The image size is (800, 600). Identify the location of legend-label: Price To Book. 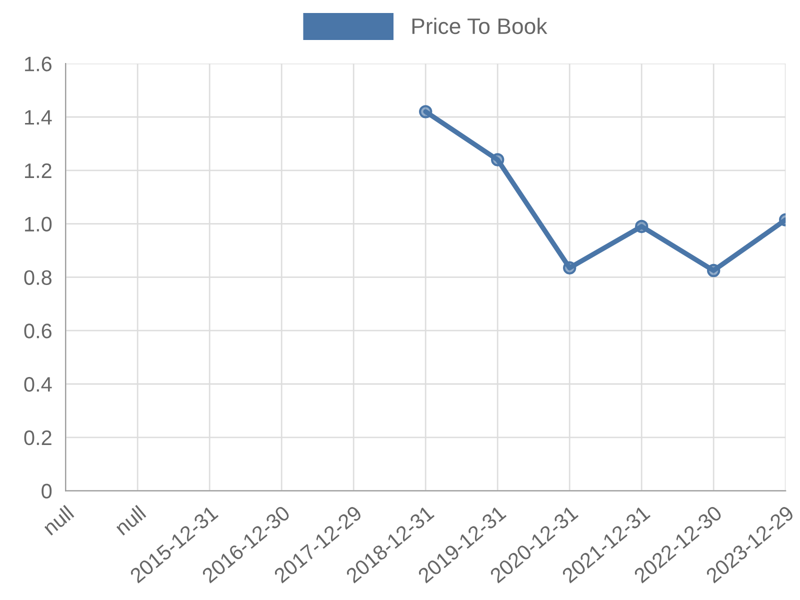
(480, 26).